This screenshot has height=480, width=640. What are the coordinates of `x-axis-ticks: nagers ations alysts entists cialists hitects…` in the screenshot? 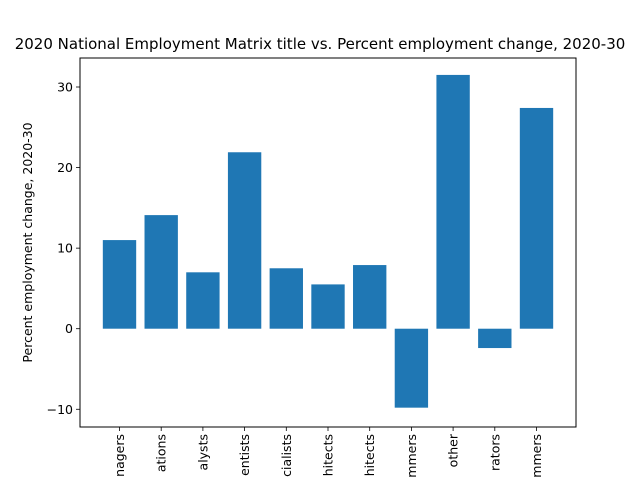 It's located at (328, 452).